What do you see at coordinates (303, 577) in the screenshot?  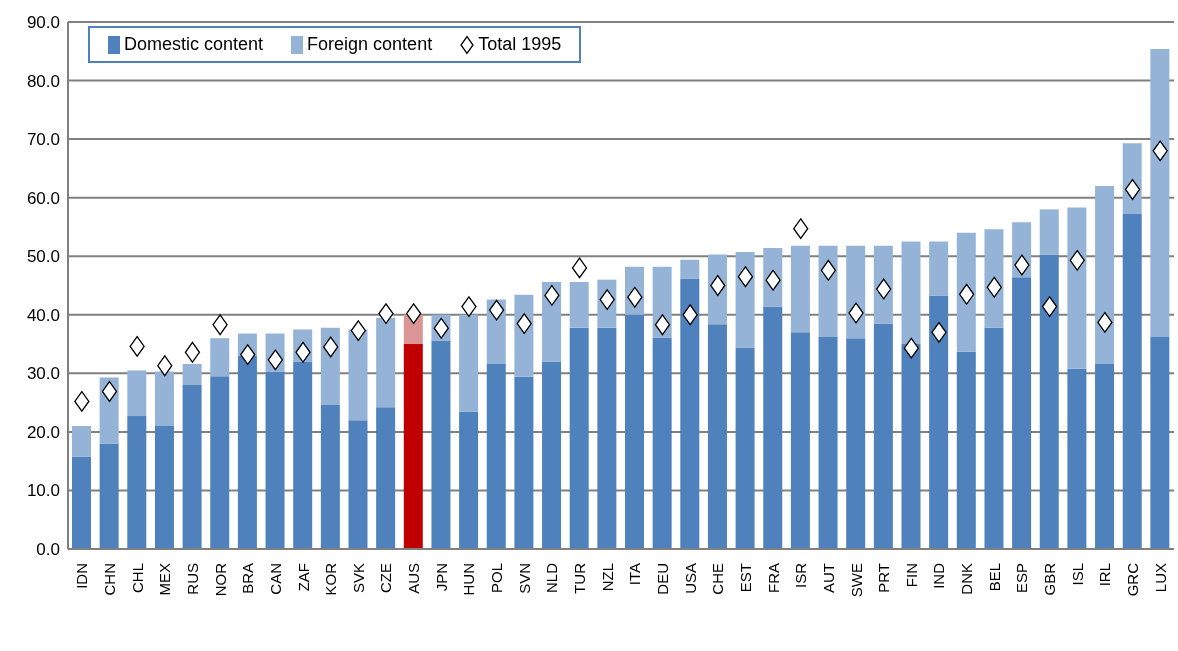 I see `x-tick-label: ZAF` at bounding box center [303, 577].